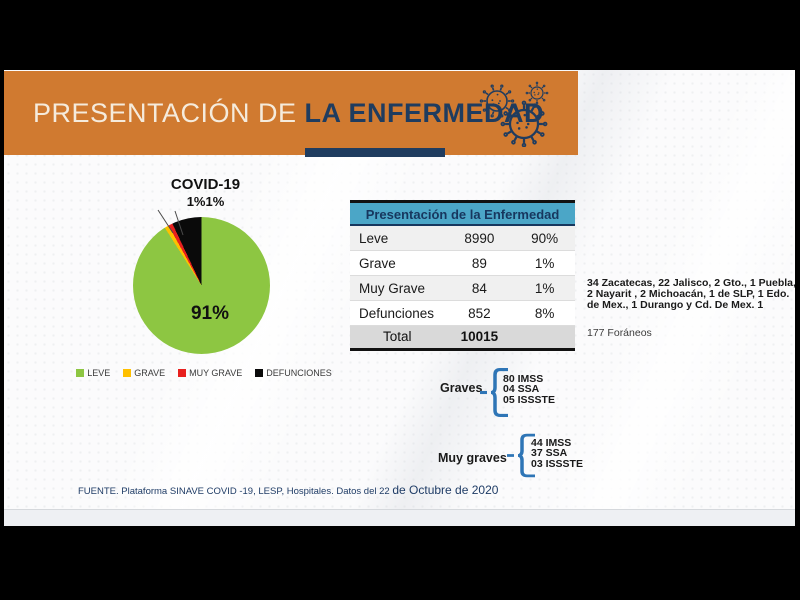 The image size is (800, 600). What do you see at coordinates (479, 238) in the screenshot?
I see `table-cell: 8990` at bounding box center [479, 238].